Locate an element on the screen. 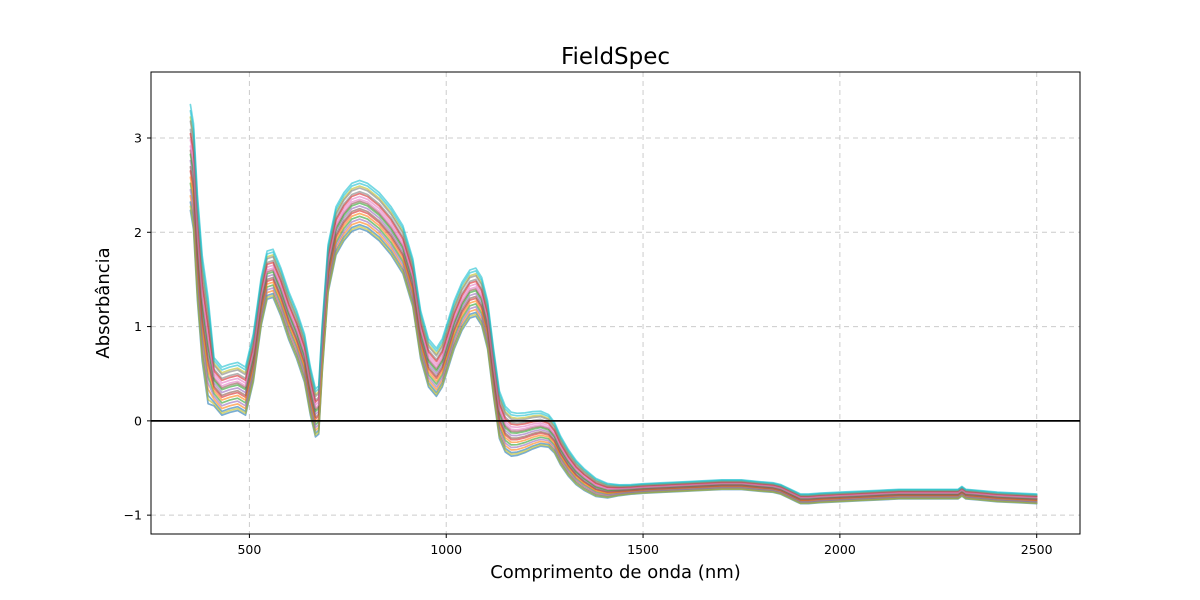  x-tick-label: 1500 is located at coordinates (643, 549).